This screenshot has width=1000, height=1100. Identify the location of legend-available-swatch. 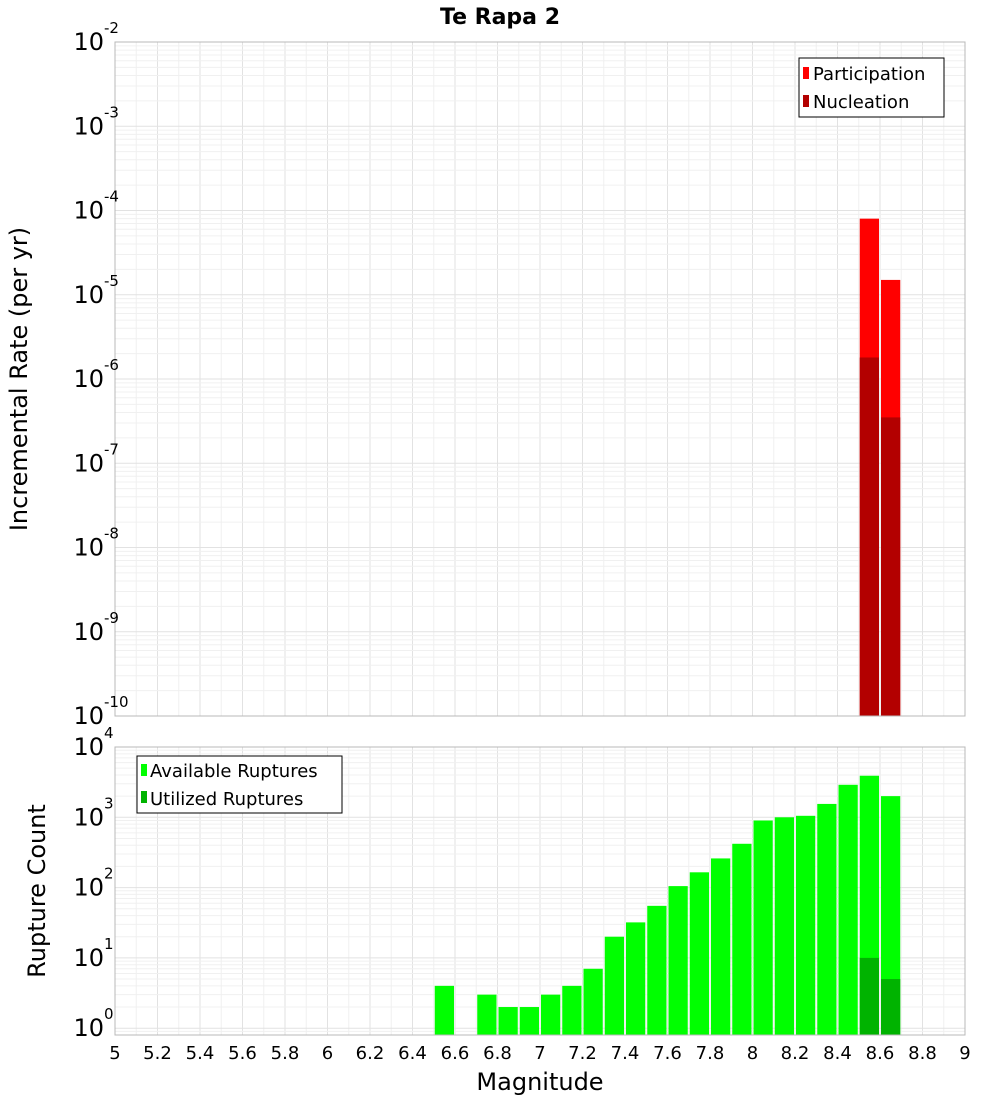
(144, 770).